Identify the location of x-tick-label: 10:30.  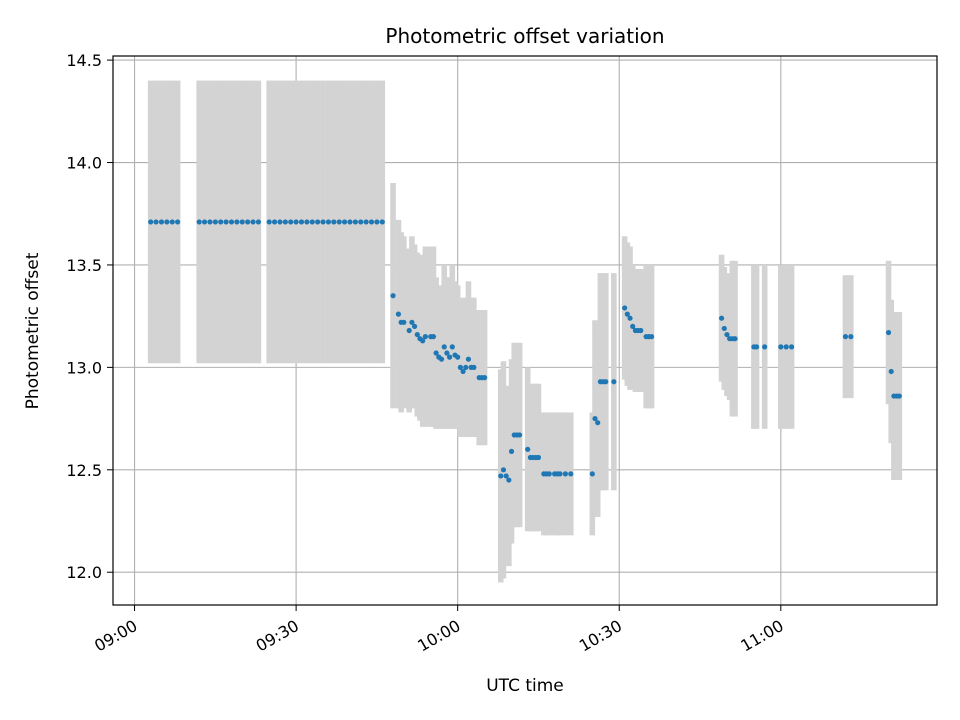
(600, 636).